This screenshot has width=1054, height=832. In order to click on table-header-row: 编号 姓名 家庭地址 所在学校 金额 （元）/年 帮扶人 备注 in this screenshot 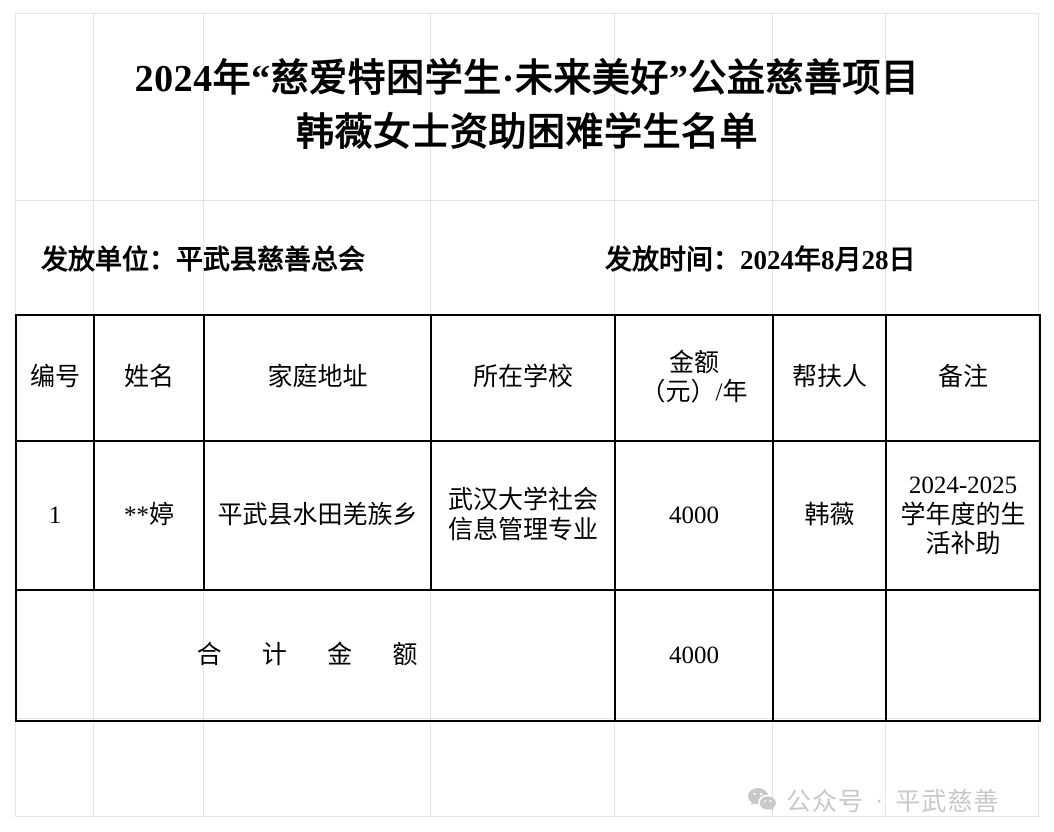, I will do `click(528, 378)`.